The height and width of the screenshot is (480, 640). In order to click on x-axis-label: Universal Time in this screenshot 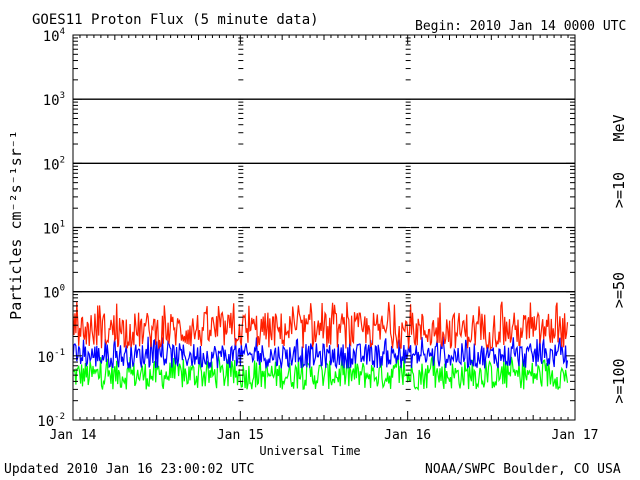, I will do `click(309, 451)`.